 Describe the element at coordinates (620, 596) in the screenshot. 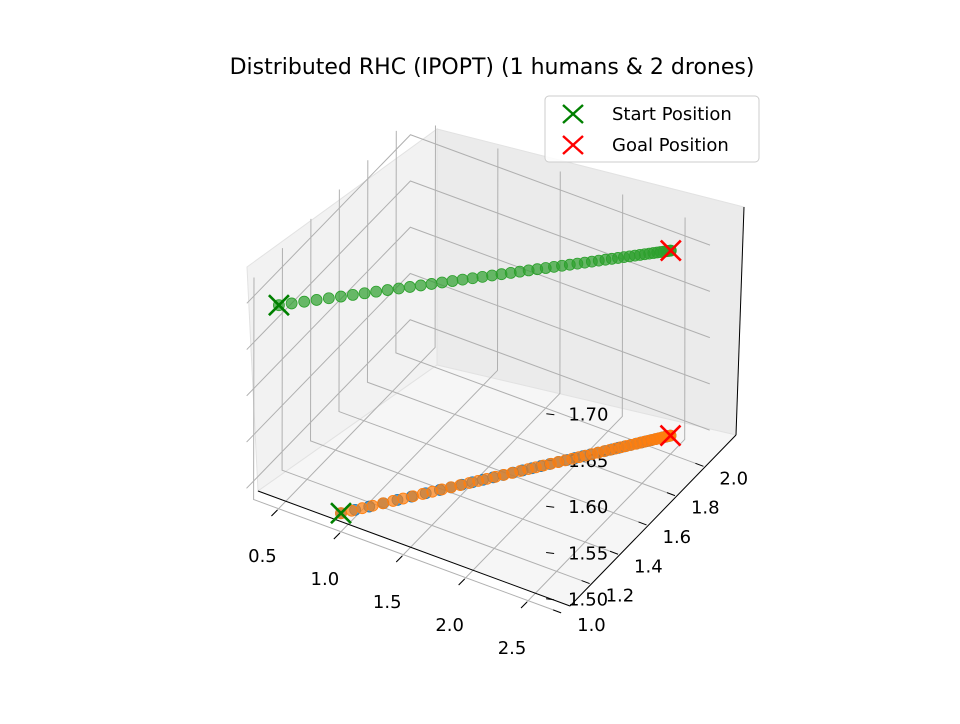

I see `y-tick-label: 1.2` at that location.